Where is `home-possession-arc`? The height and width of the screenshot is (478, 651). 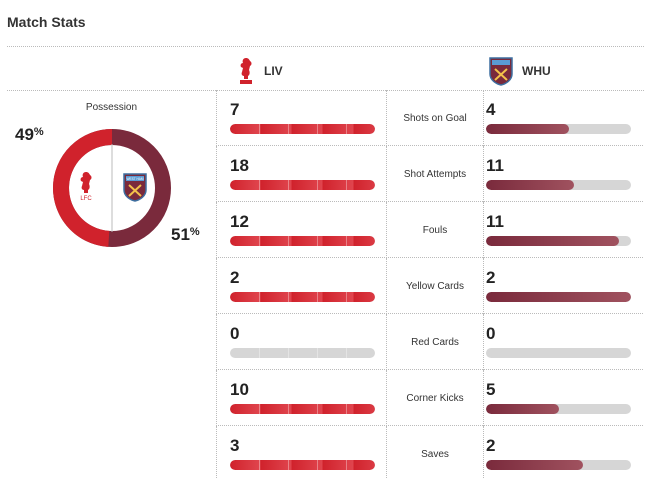 home-possession-arc is located at coordinates (83, 188).